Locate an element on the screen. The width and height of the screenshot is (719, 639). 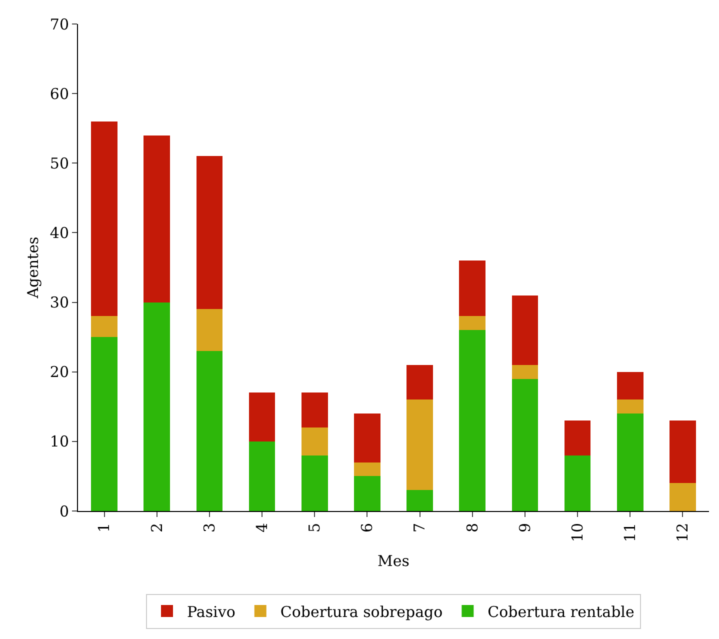
x-tick-label: 6 is located at coordinates (367, 528).